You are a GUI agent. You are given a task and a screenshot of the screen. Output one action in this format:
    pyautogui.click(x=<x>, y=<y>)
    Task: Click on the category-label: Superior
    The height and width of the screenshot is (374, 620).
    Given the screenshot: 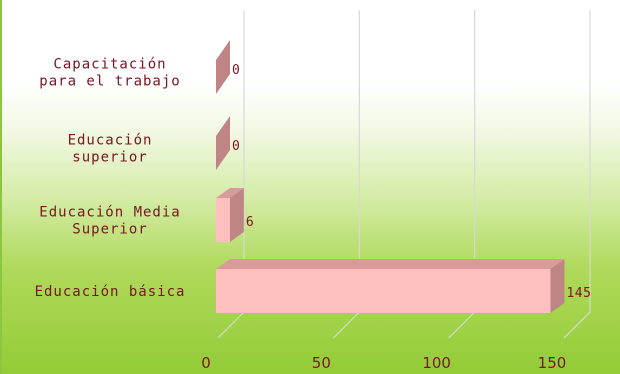 What is the action you would take?
    pyautogui.click(x=109, y=230)
    